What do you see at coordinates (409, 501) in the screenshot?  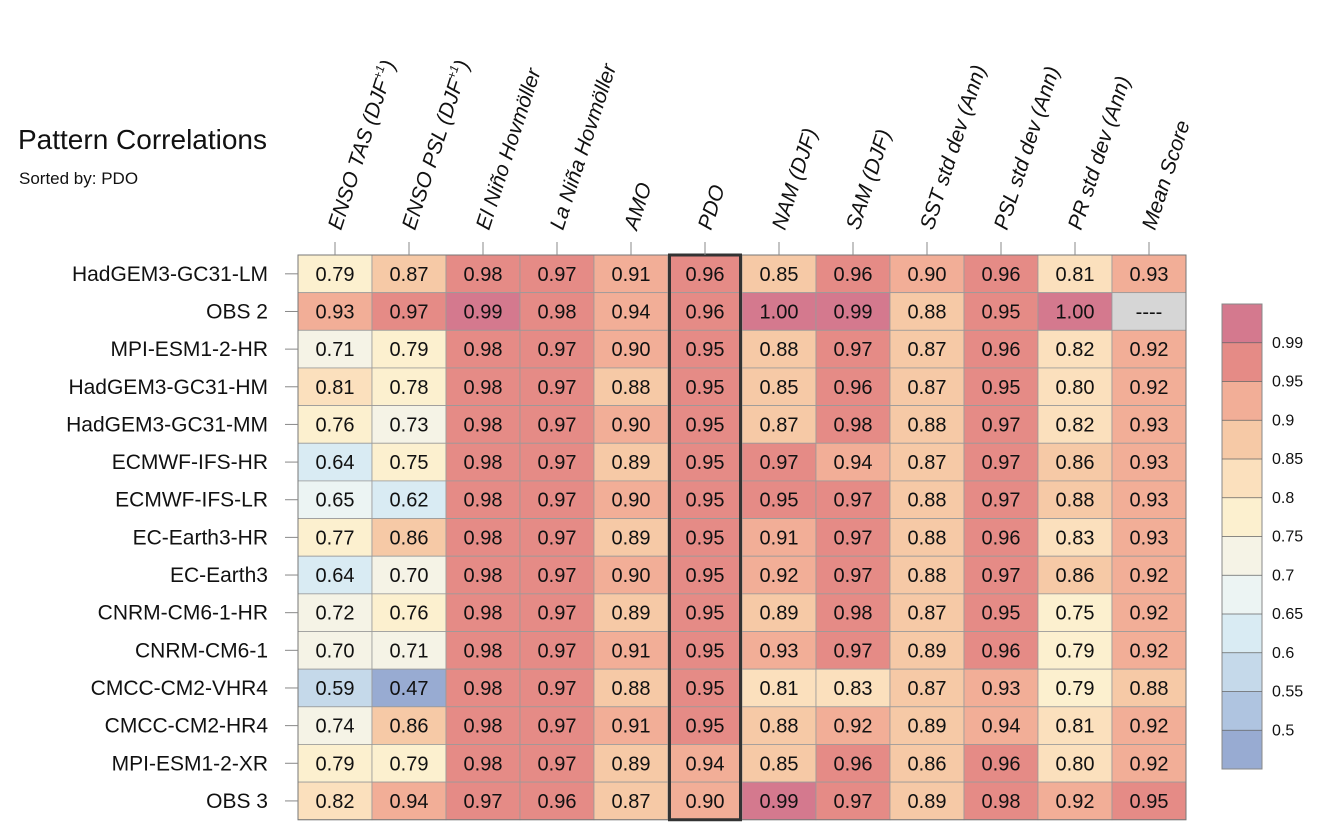 I see `cell-value: 0.62` at bounding box center [409, 501].